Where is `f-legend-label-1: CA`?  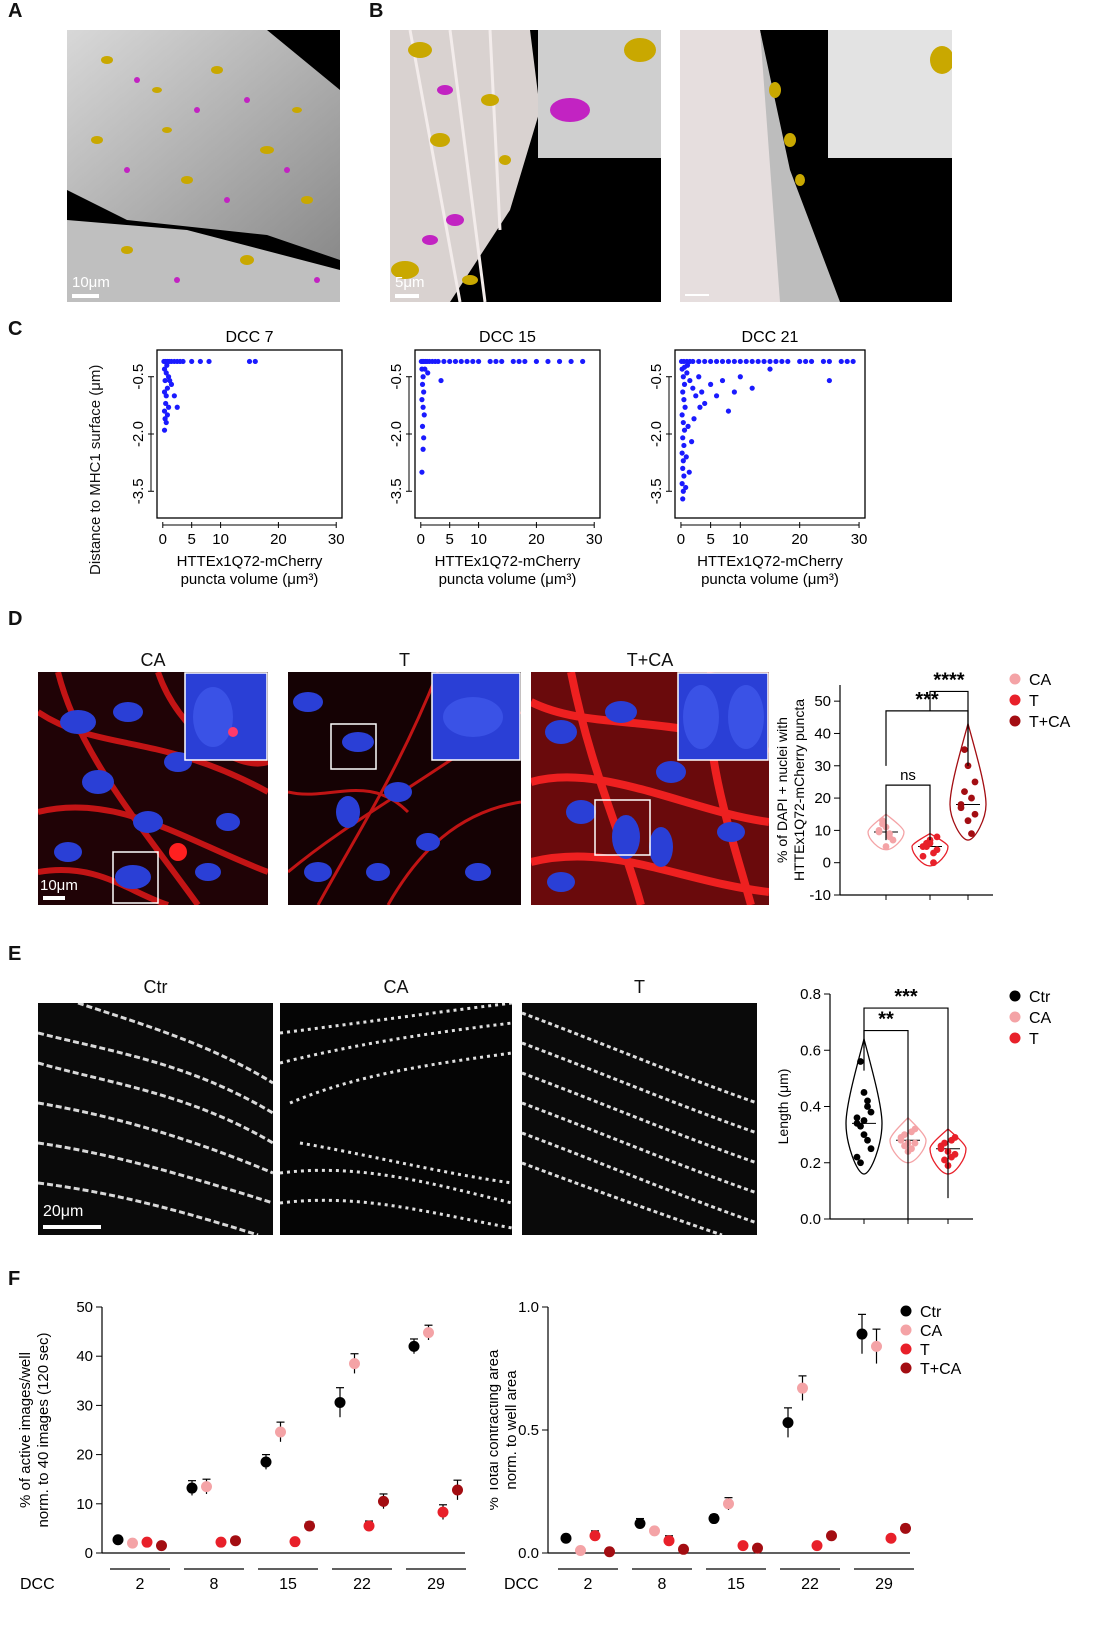 f-legend-label-1: CA is located at coordinates (931, 1331).